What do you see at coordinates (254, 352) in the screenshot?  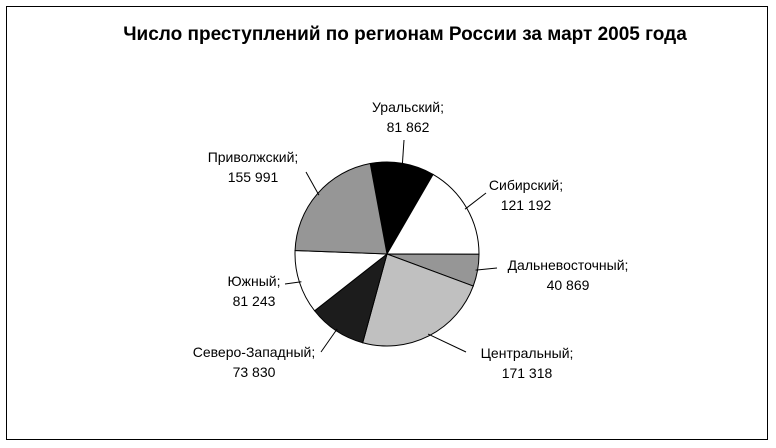 I see `slice-label: Северо-Западный;` at bounding box center [254, 352].